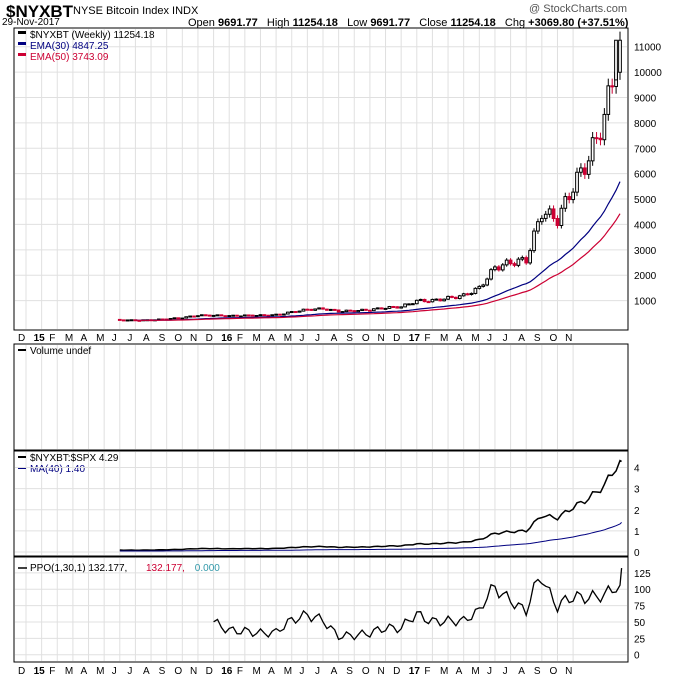 This screenshot has height=680, width=680. I want to click on y-tick-label: 11000, so click(648, 48).